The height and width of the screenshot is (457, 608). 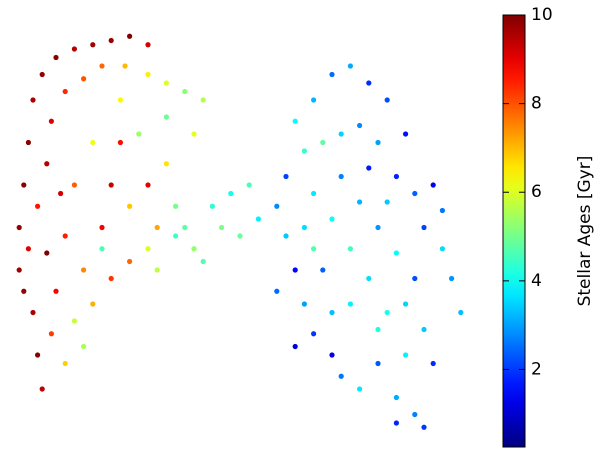 I want to click on colorbar-tick-label: 10, so click(x=542, y=15).